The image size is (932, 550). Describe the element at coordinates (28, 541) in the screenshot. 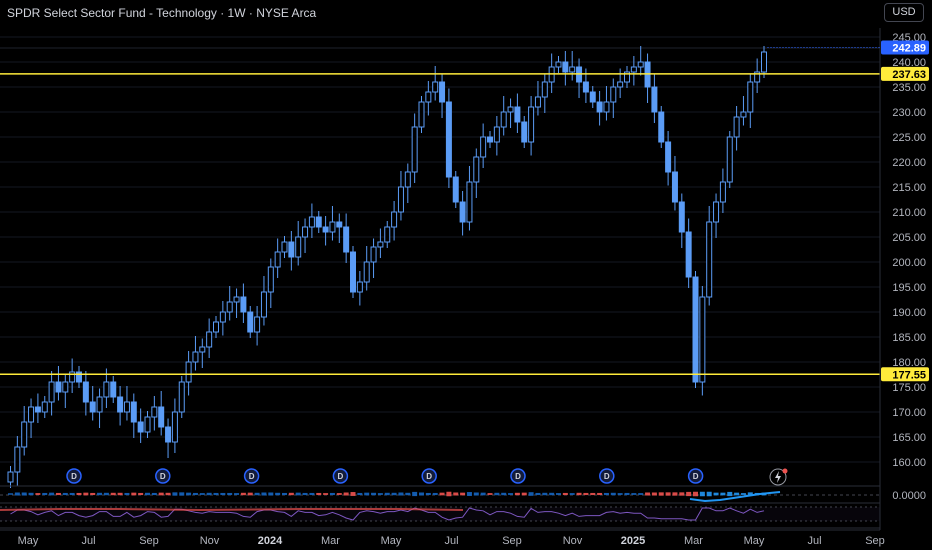

I see `time-tick-label: May` at that location.